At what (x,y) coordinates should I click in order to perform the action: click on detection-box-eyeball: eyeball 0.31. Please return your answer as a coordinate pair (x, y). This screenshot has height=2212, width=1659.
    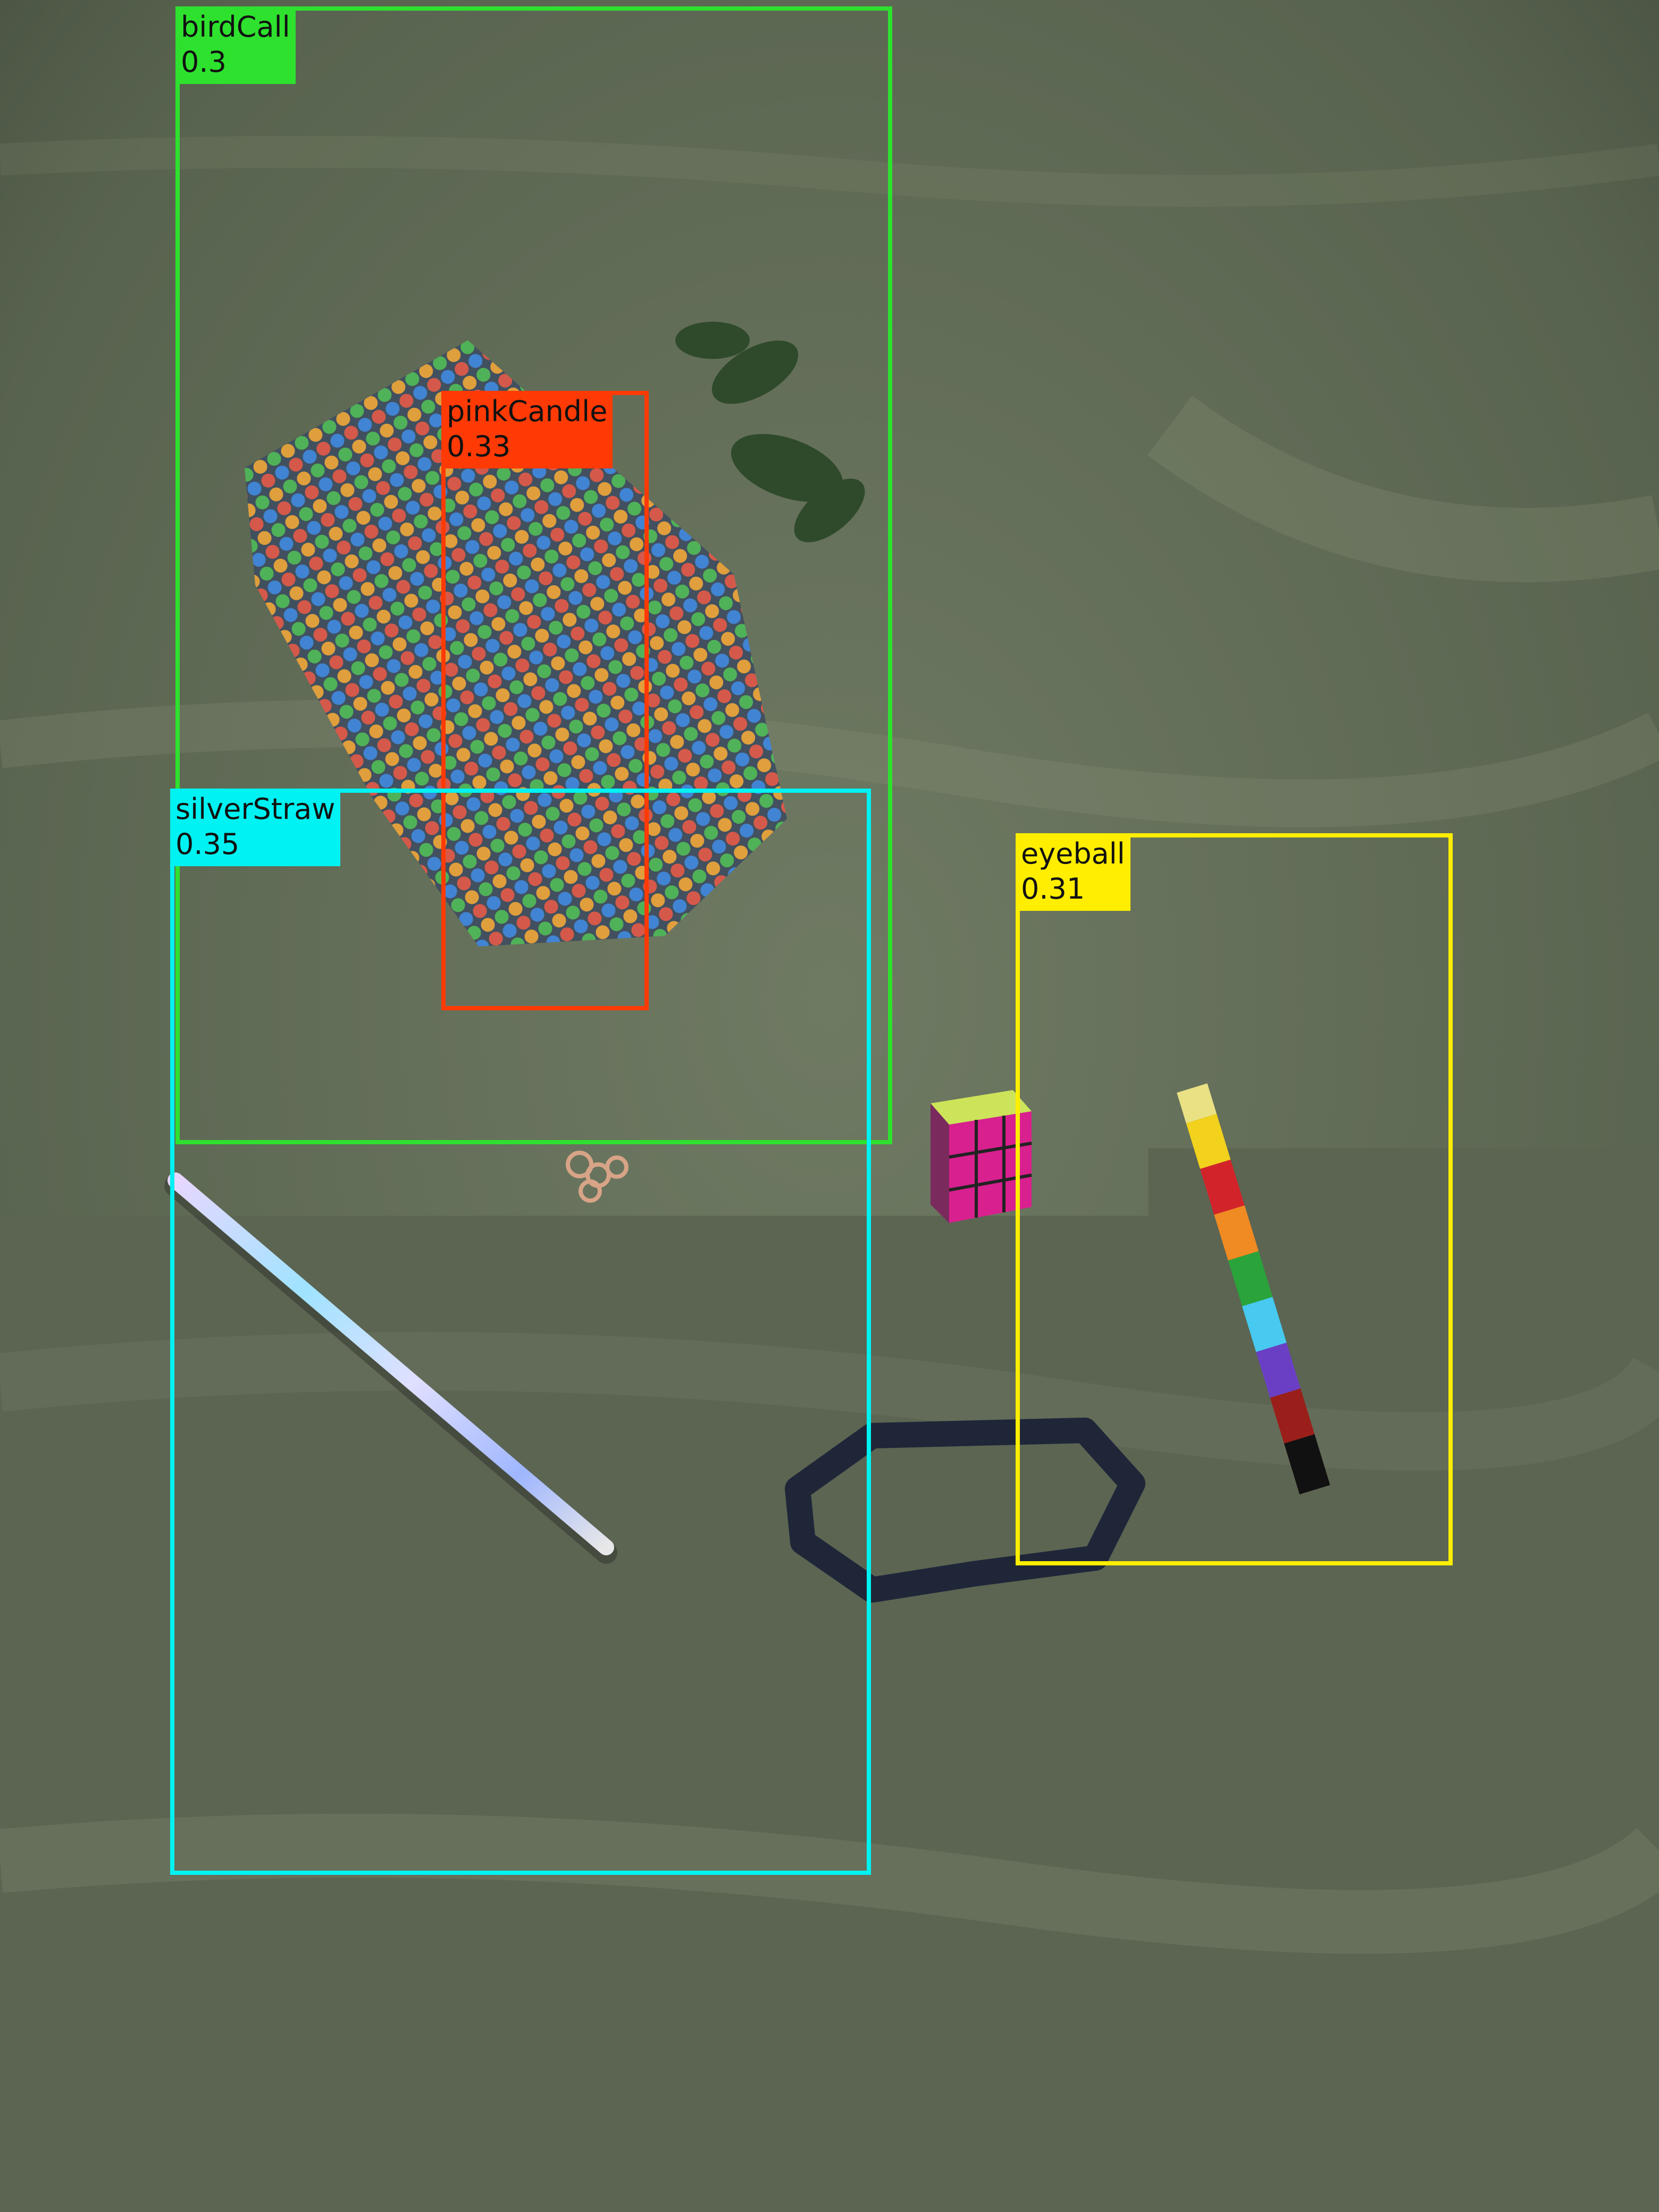
    Looking at the image, I should click on (1234, 1199).